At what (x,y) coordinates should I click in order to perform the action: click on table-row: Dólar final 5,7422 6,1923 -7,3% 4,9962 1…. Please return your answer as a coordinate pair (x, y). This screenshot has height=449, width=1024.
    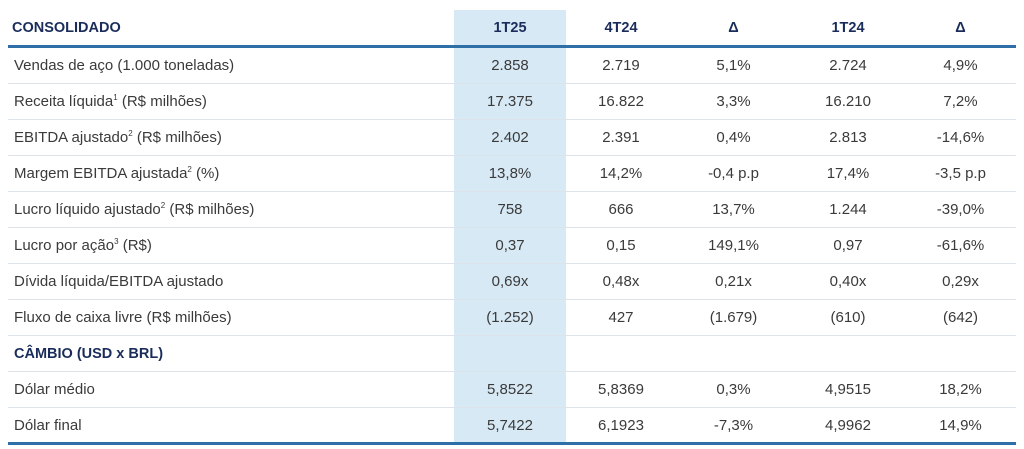
    Looking at the image, I should click on (512, 426).